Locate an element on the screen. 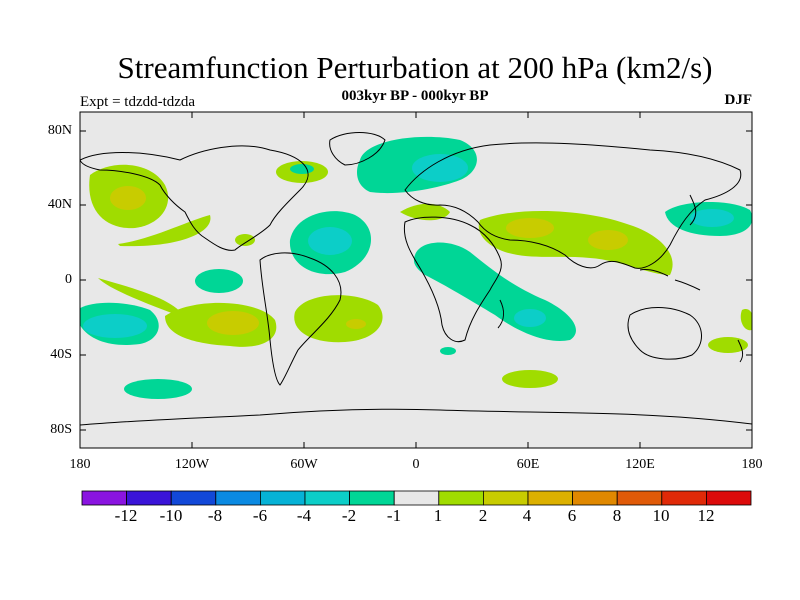  colorbar-label: -6 is located at coordinates (260, 515).